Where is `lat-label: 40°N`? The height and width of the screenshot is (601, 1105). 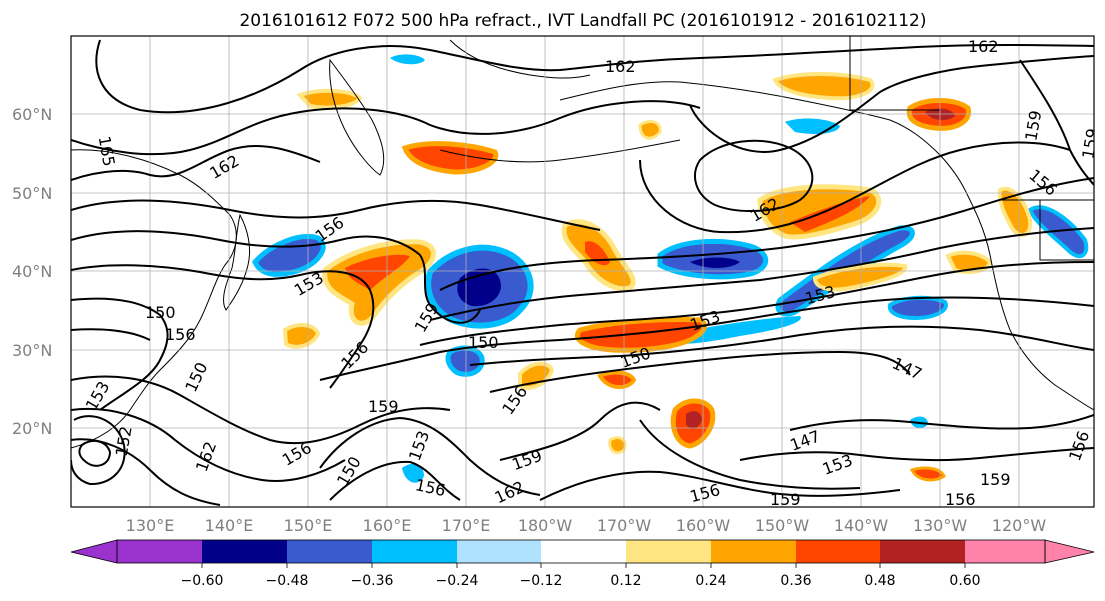 lat-label: 40°N is located at coordinates (32, 271).